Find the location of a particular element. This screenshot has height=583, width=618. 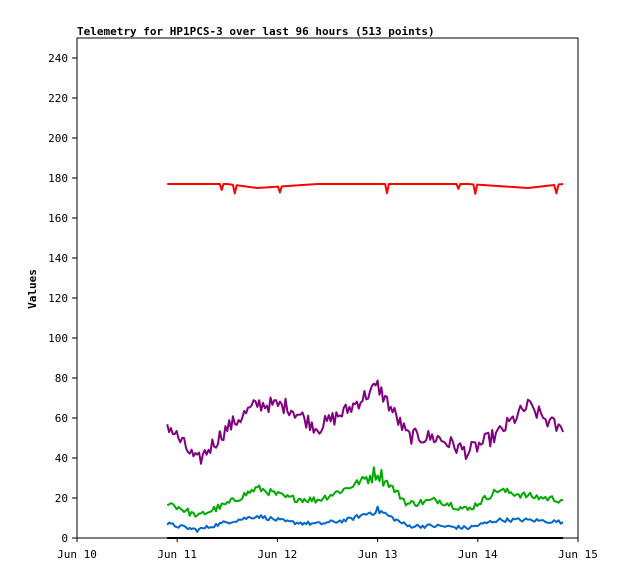

x-tick-label: Jun 11 is located at coordinates (177, 554).